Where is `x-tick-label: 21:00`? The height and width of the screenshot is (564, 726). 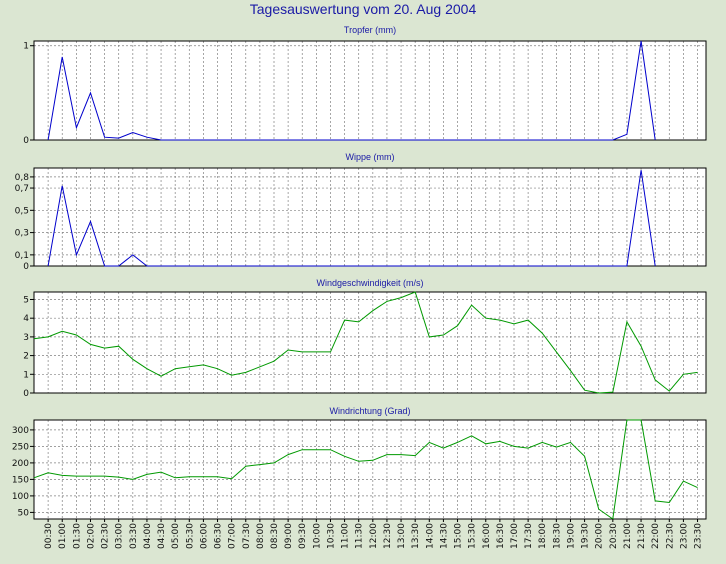
x-tick-label: 21:00 is located at coordinates (628, 536).